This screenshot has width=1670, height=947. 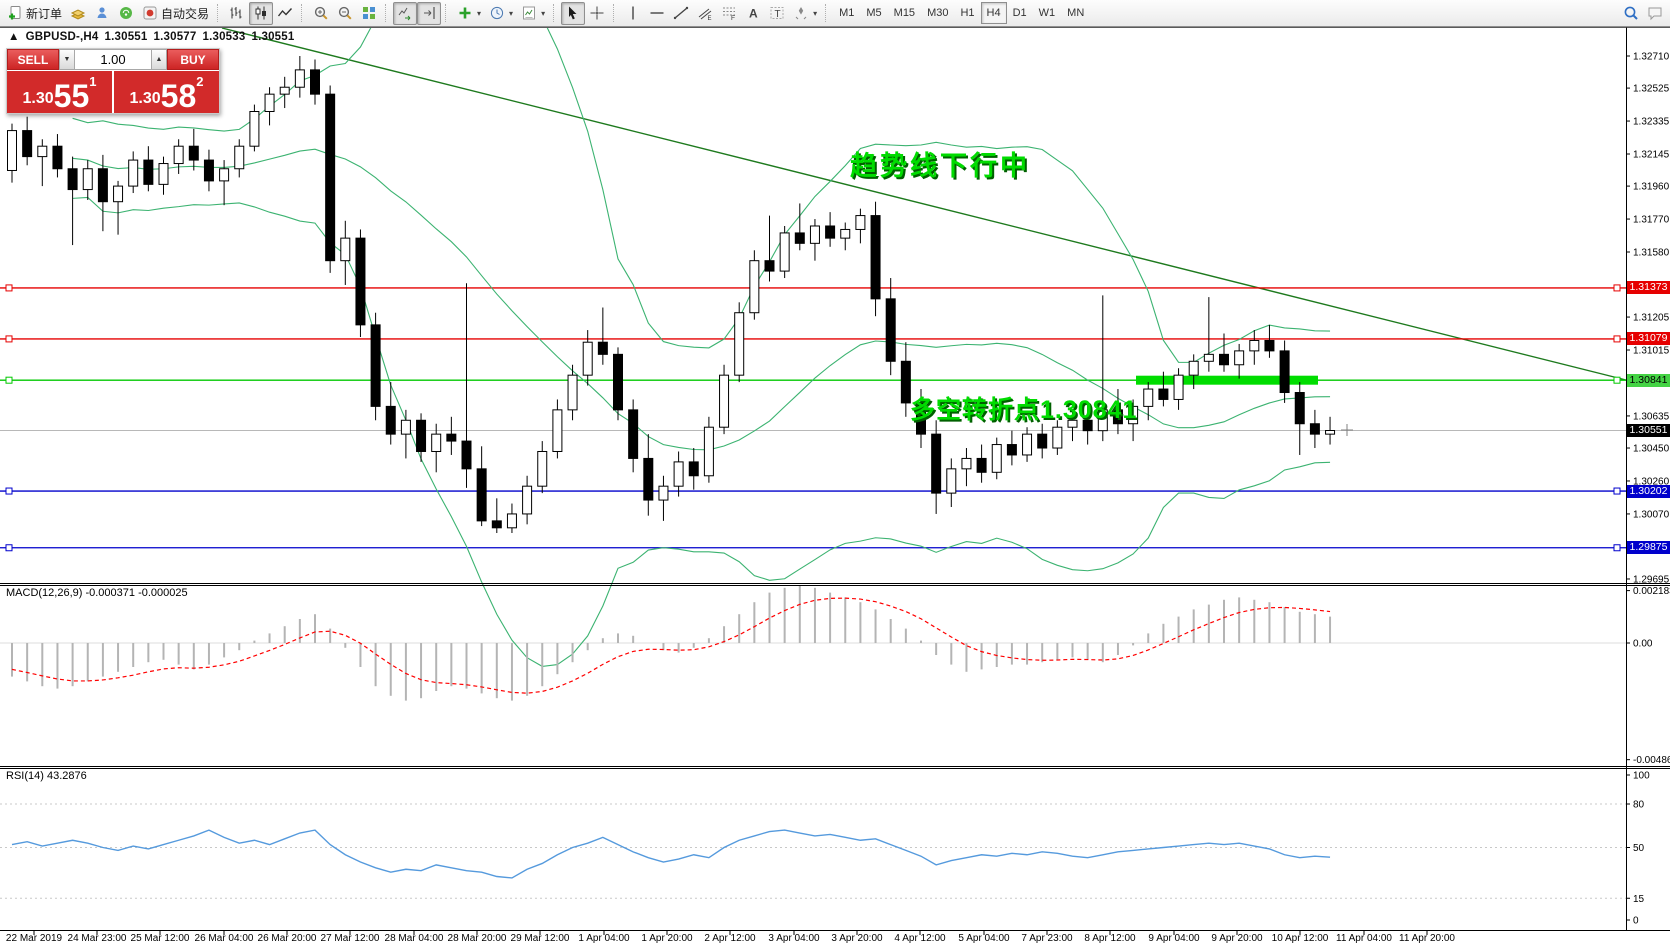 I want to click on time-label: 9 Apr 04:00, so click(x=1174, y=938).